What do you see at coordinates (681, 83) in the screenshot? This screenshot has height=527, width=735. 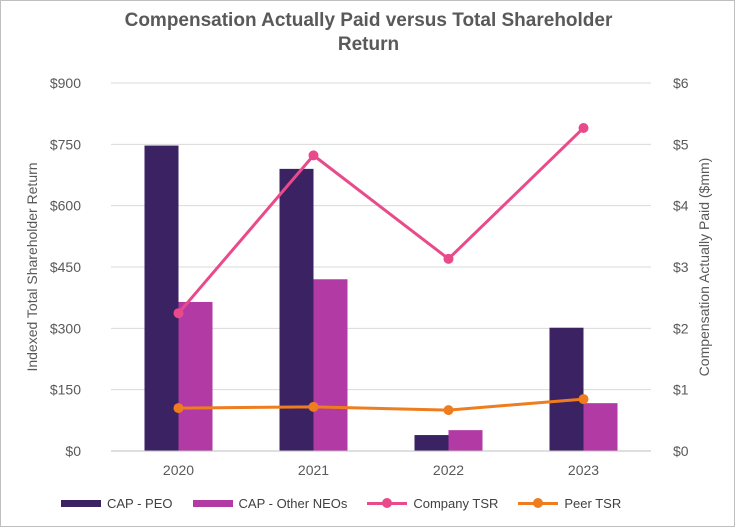 I see `right-tick-label: $6` at bounding box center [681, 83].